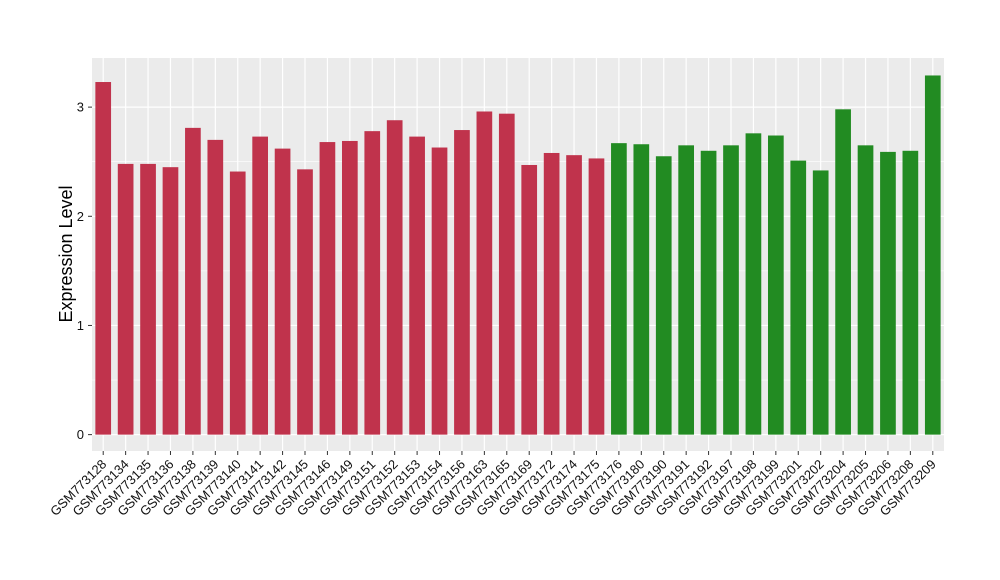 This screenshot has width=1000, height=580. Describe the element at coordinates (619, 289) in the screenshot. I see `bar-GSM773176` at that location.